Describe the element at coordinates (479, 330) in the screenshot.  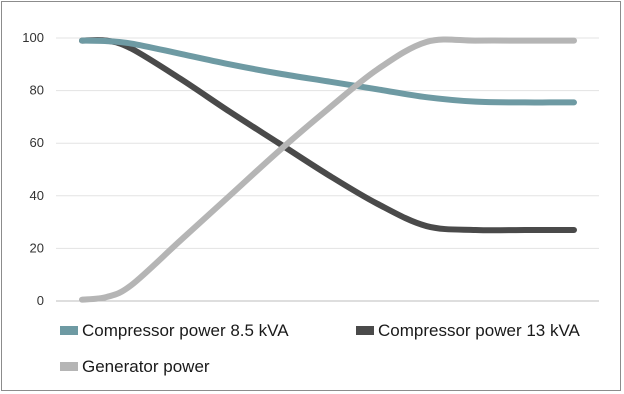
I see `legend-label: Compressor power 13 kVA` at that location.